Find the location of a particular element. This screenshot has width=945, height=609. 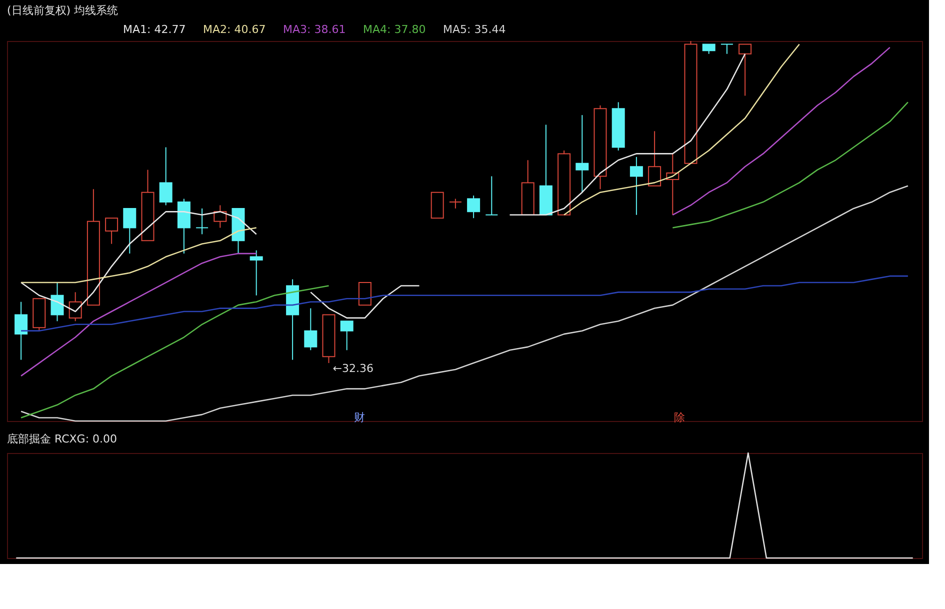

text: 除 is located at coordinates (680, 417).